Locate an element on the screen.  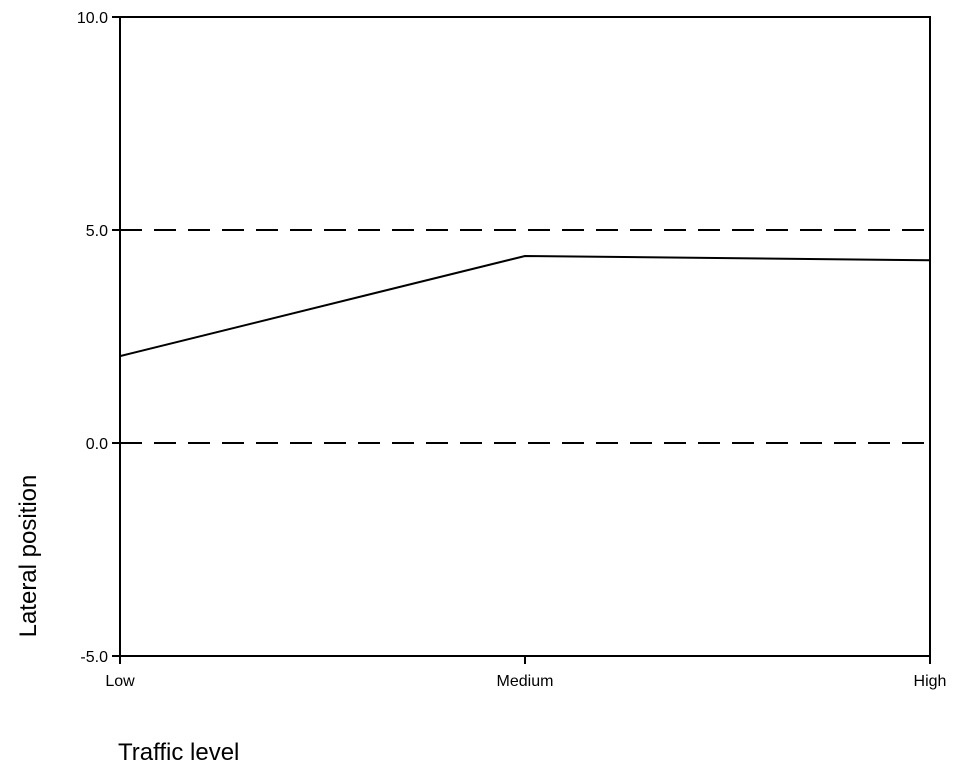
y-tick-label: 5.0 is located at coordinates (97, 231).